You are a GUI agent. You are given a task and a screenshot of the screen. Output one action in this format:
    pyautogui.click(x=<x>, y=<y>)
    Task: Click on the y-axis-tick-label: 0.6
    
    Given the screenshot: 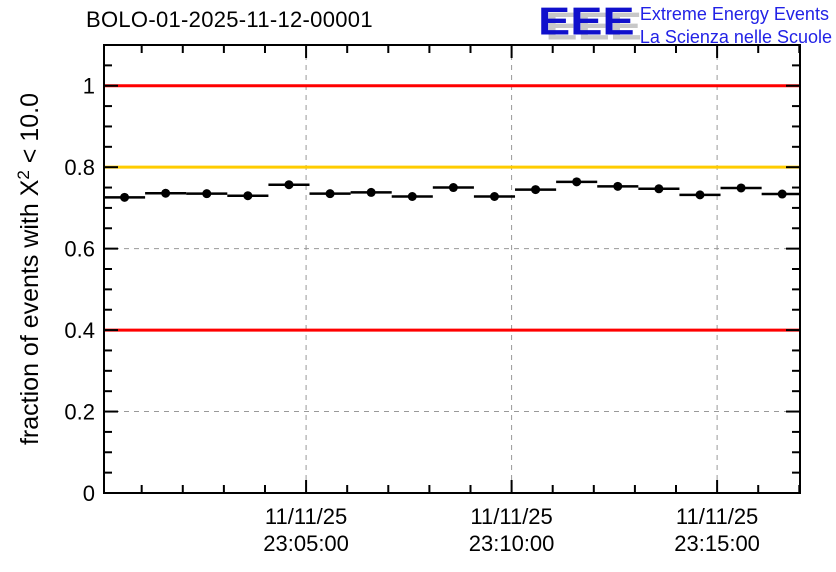 What is the action you would take?
    pyautogui.click(x=79, y=249)
    